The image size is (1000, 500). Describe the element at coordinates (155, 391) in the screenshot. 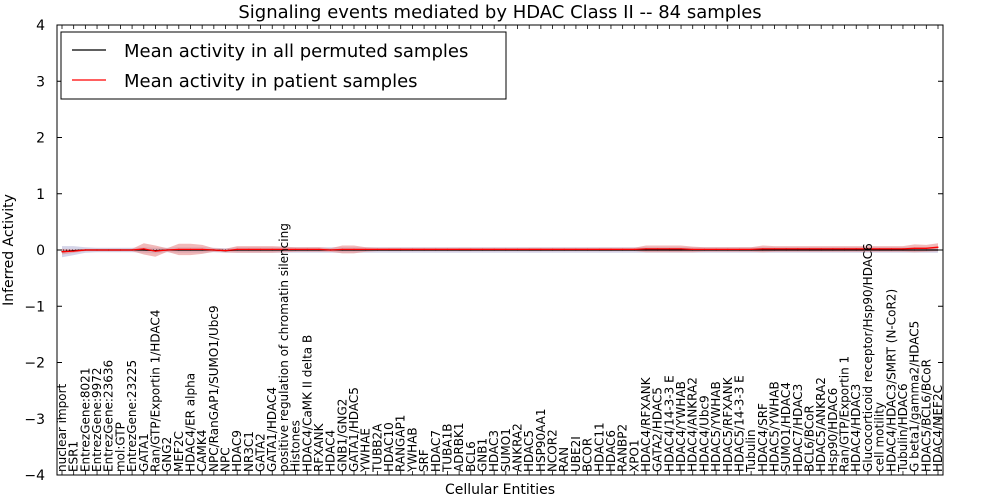

I see `x-tick-label: Ran/GTP/Exportin 1/HDAC4` at that location.